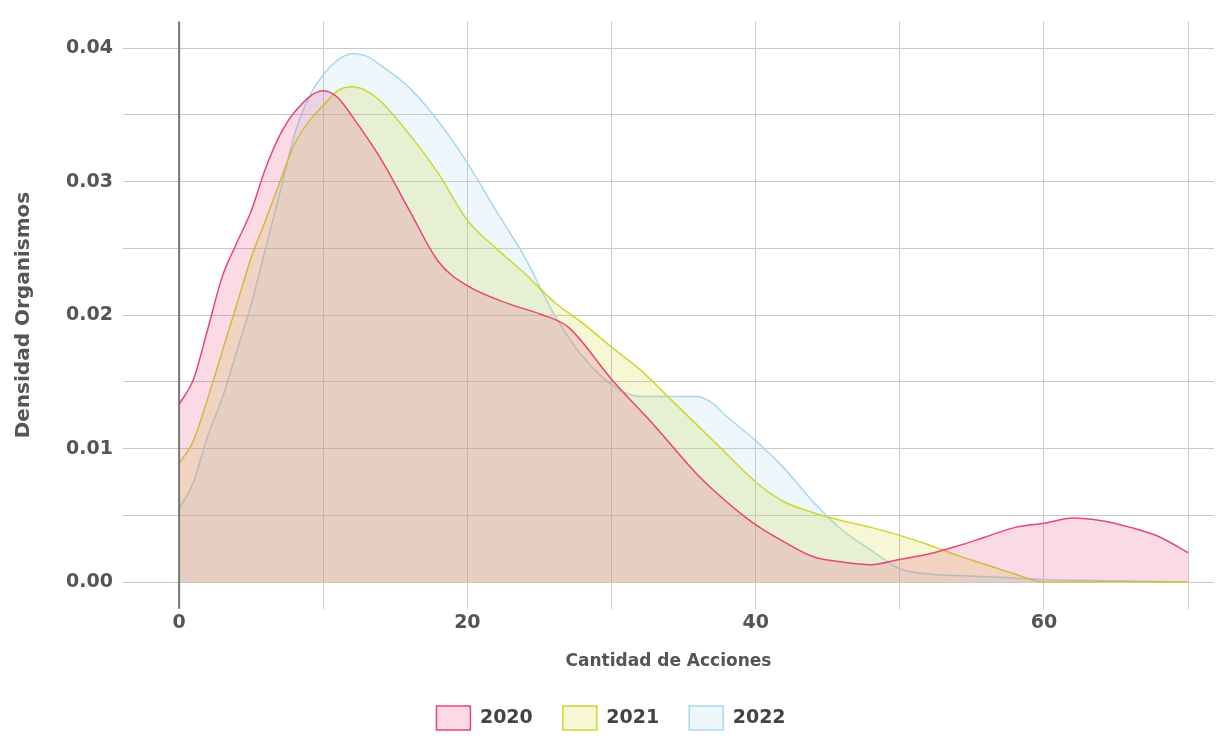 This screenshot has width=1216, height=744. I want to click on legend-label: 2022, so click(759, 715).